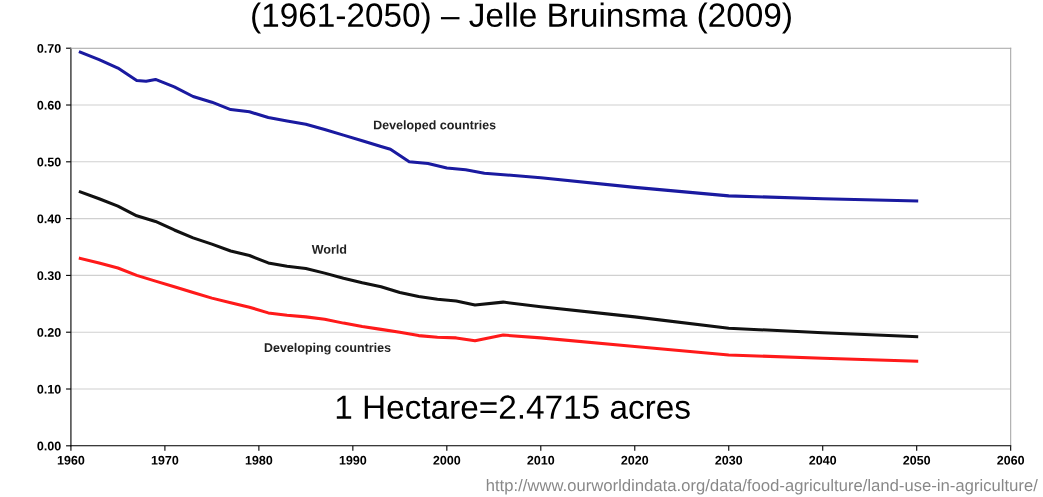 Image resolution: width=1043 pixels, height=497 pixels. Describe the element at coordinates (329, 249) in the screenshot. I see `series-label: World` at that location.